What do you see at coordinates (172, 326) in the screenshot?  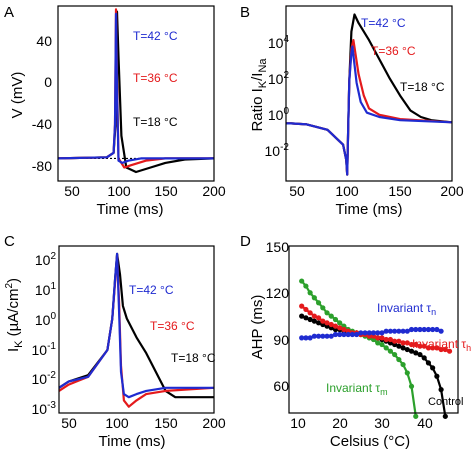 I see `panel-c-label-36: T=36 °C` at bounding box center [172, 326].